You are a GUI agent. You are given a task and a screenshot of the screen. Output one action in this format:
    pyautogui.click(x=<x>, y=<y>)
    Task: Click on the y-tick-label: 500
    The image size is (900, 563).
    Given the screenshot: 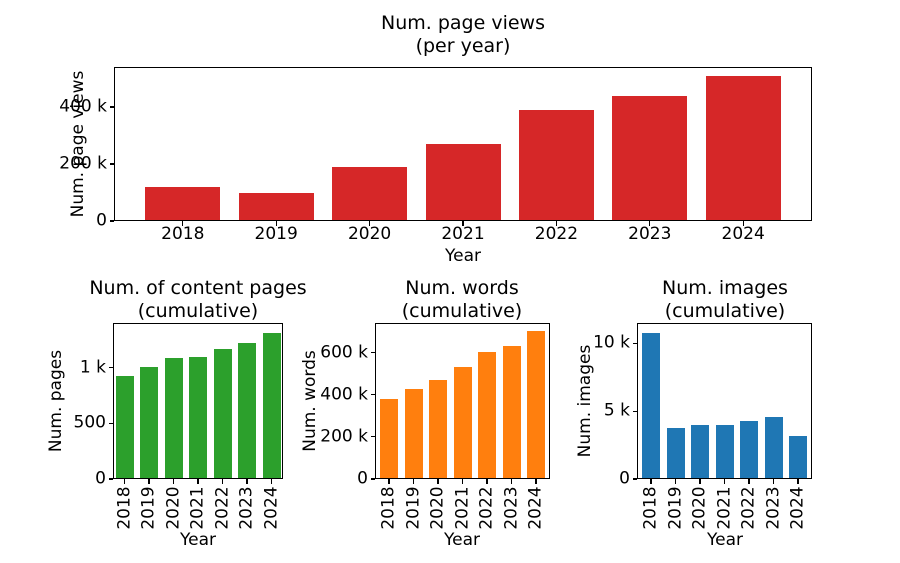 What is the action you would take?
    pyautogui.click(x=89, y=422)
    